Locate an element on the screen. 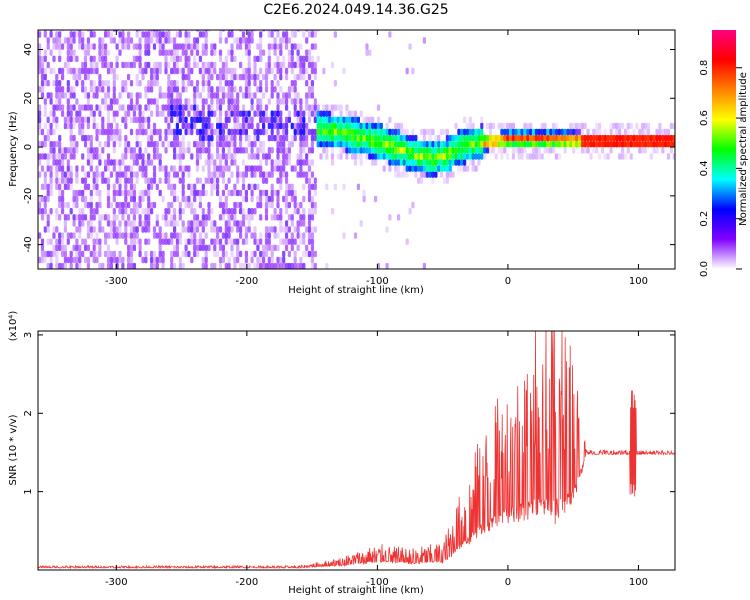 This screenshot has height=600, width=750. y-tick-label: 1 is located at coordinates (28, 491).